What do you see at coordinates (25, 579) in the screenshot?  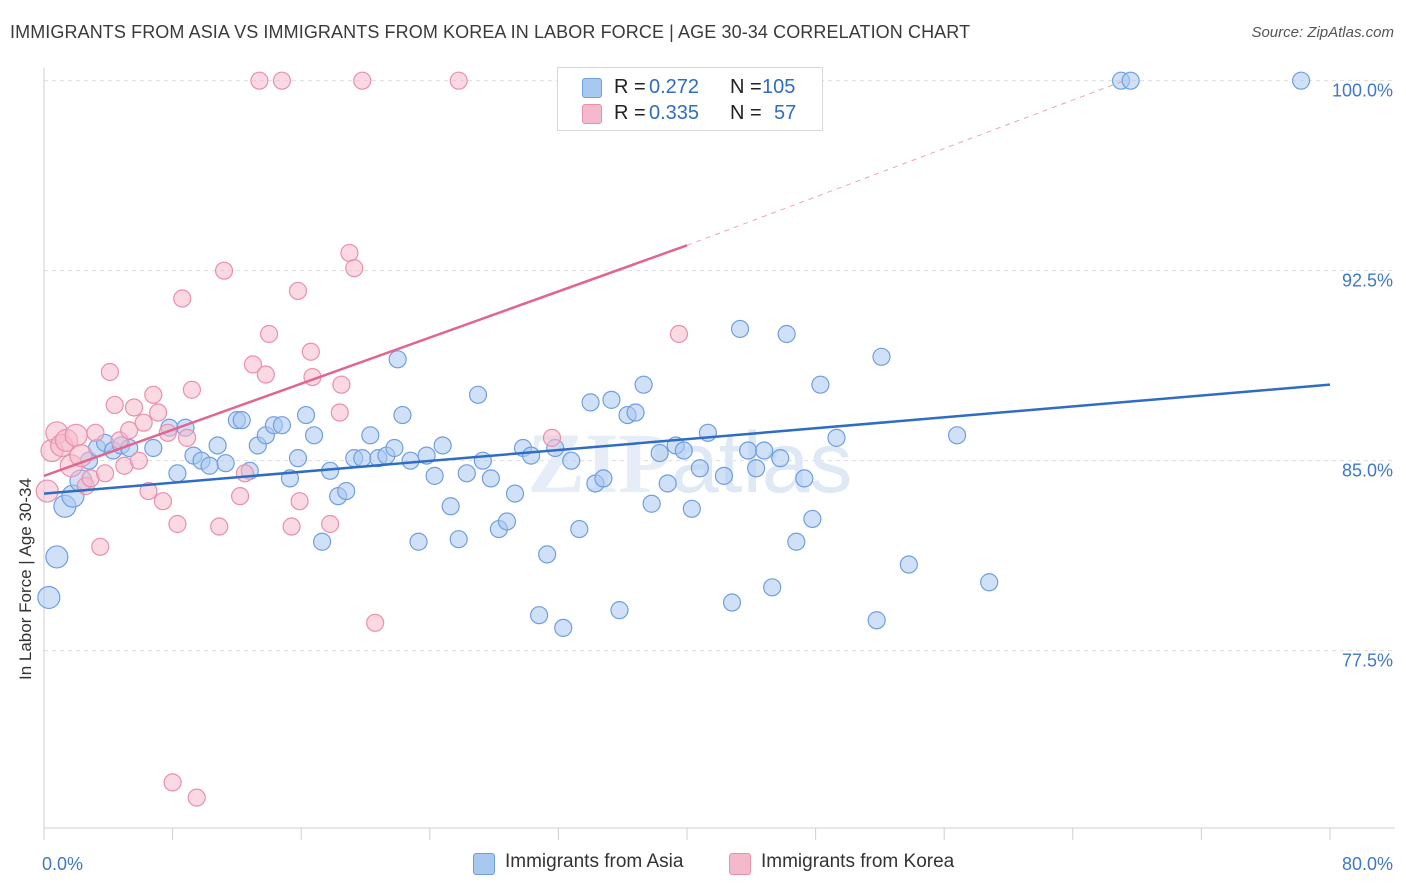 I see `y-axis-label: In Labor Force | Age 30-34` at bounding box center [25, 579].